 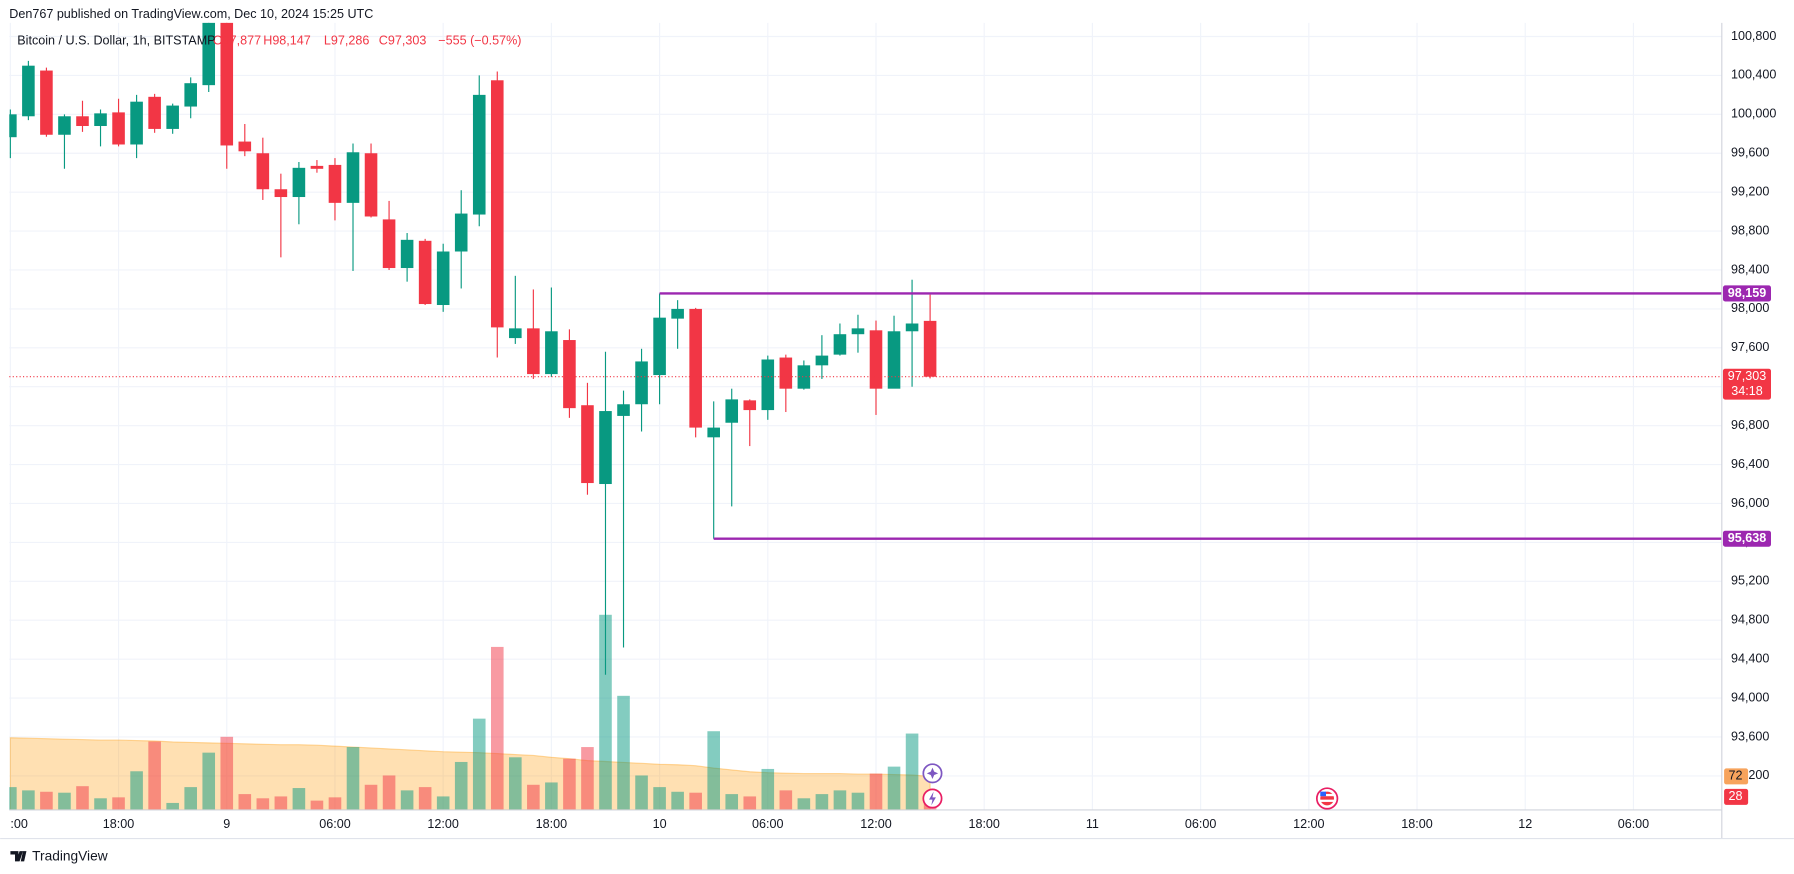 What do you see at coordinates (1750, 230) in the screenshot?
I see `y-tick-label: 98,800` at bounding box center [1750, 230].